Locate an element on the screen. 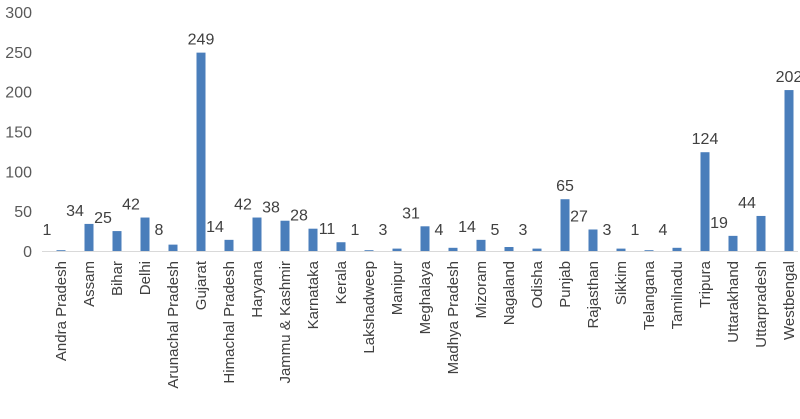 The width and height of the screenshot is (800, 419). x-tick-label: Manipur is located at coordinates (397, 288).